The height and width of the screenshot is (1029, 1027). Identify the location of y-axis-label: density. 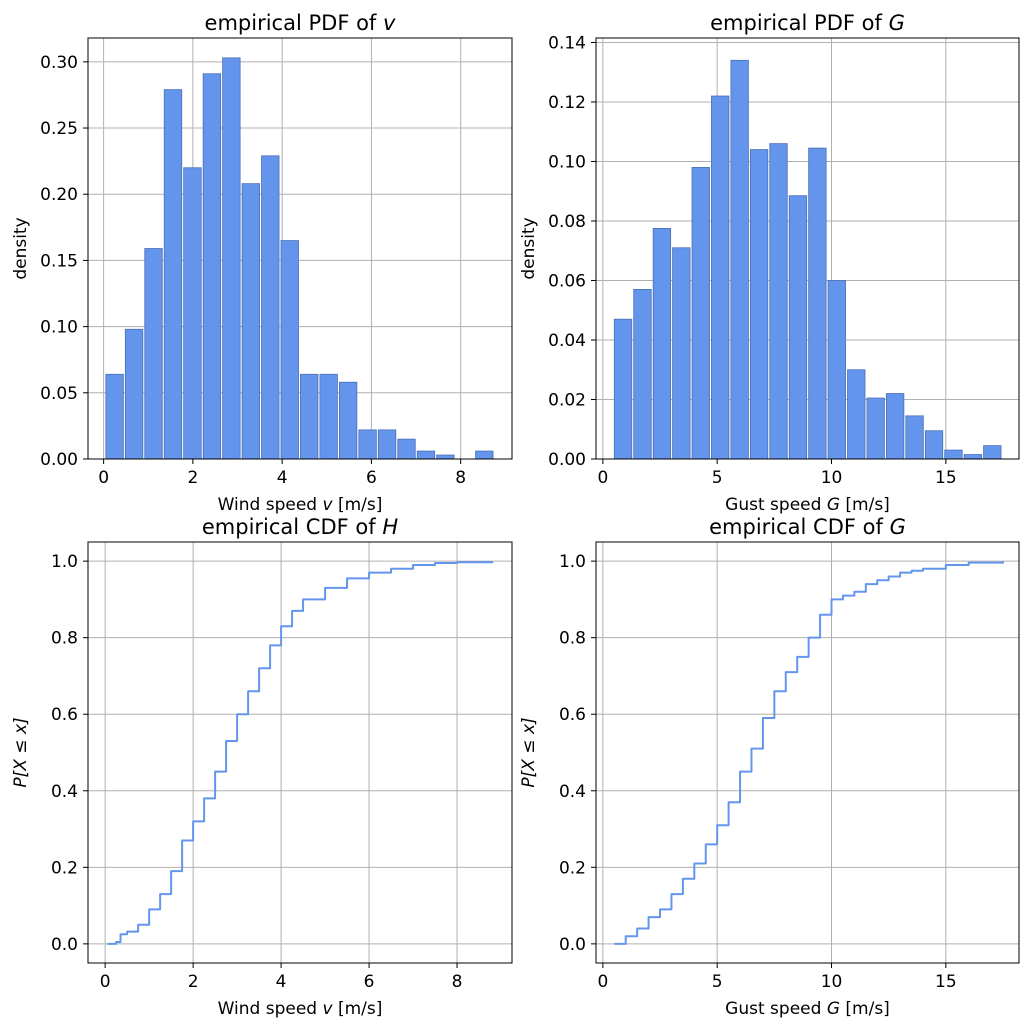
(529, 248).